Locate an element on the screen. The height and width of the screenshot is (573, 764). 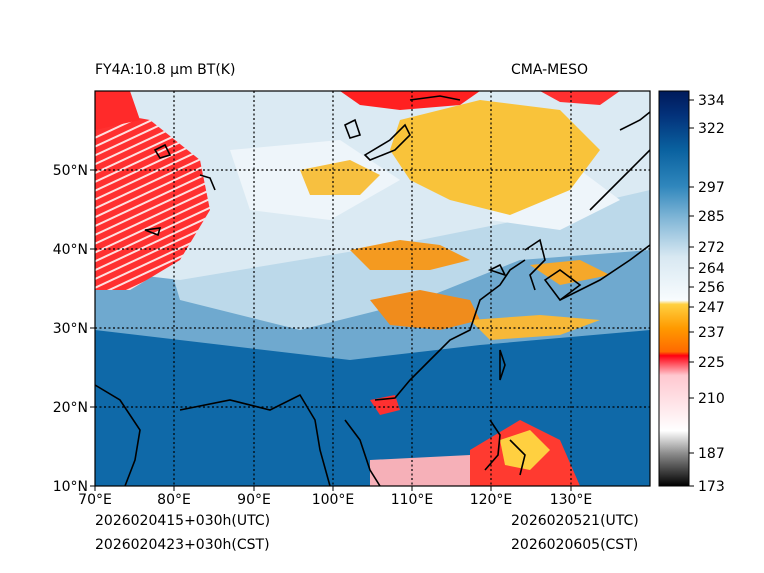
lon-label: 110°E is located at coordinates (412, 500).